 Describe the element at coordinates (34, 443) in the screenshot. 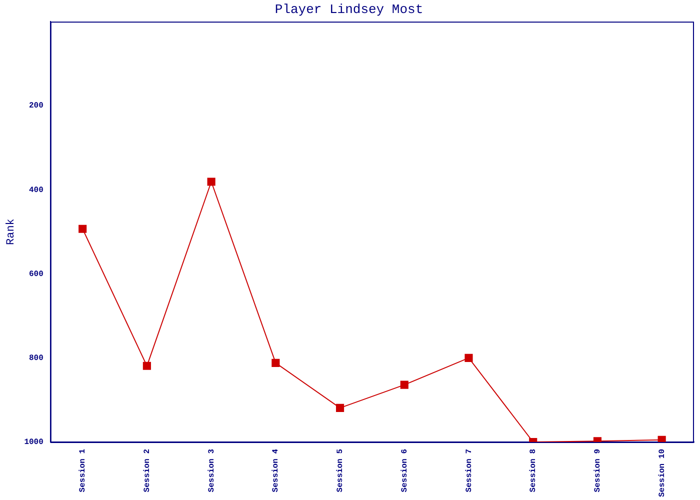

I see `y-tick-label: 1000` at that location.